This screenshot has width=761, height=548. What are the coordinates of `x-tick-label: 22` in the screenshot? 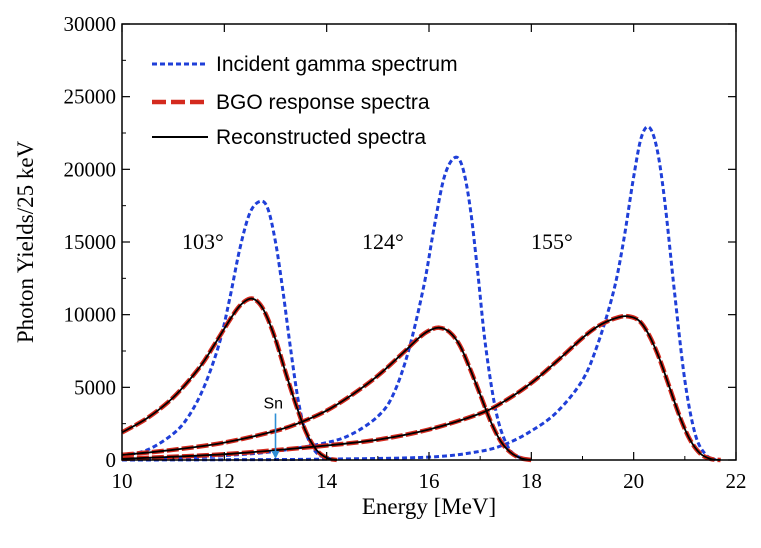 It's located at (736, 481).